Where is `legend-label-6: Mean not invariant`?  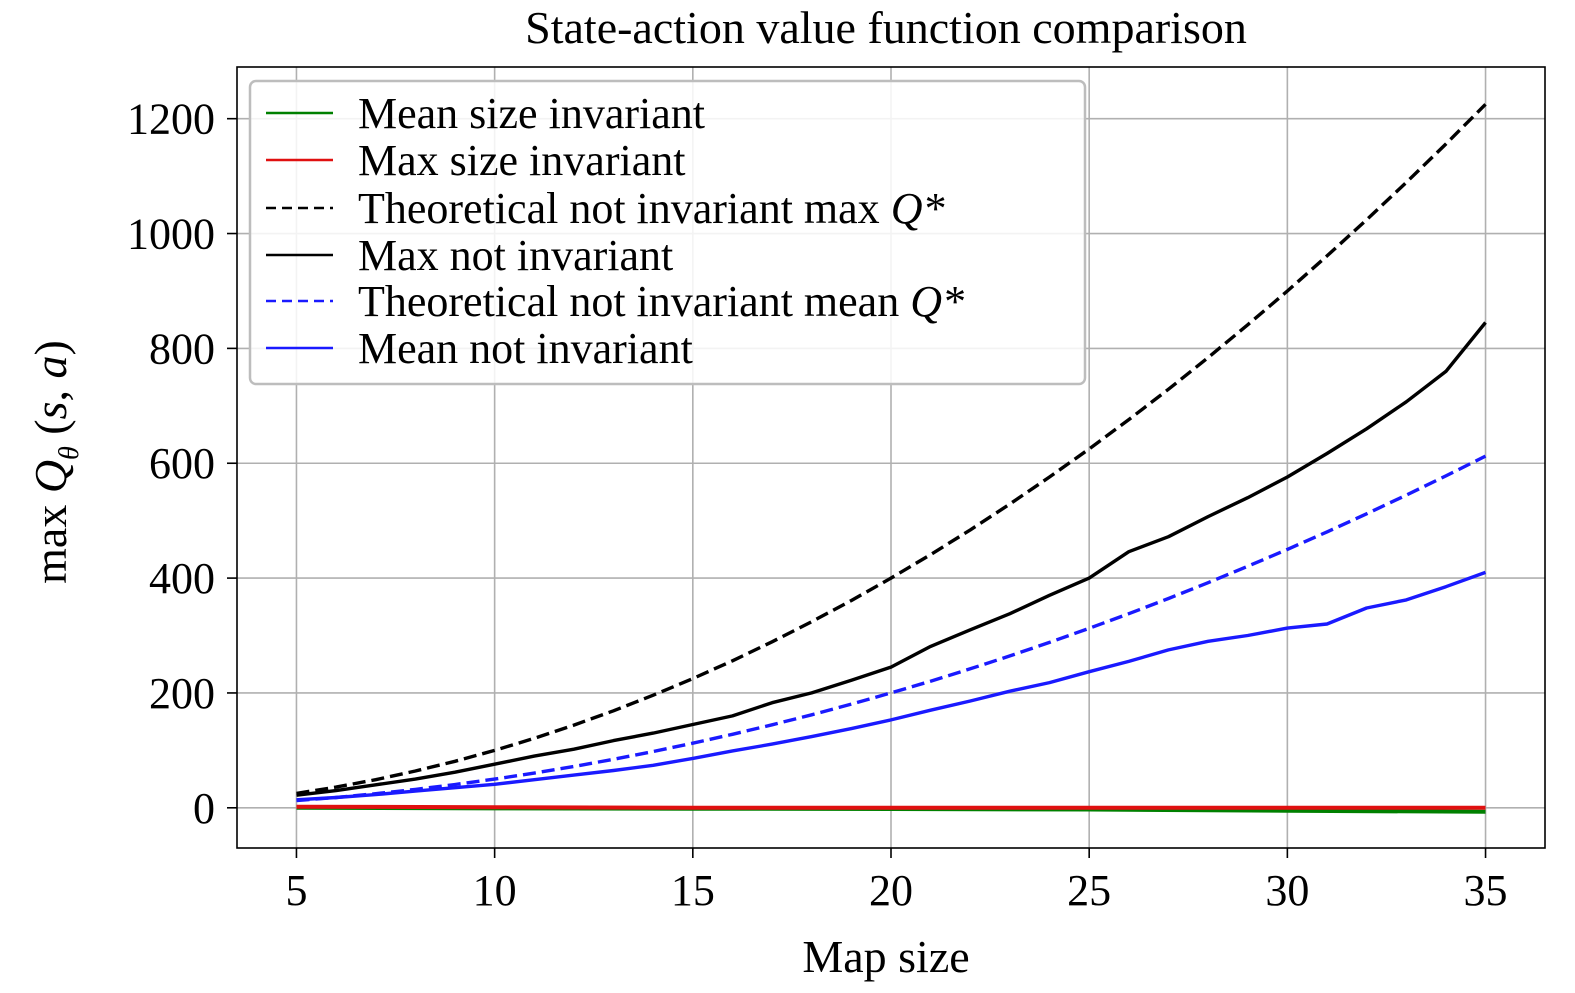
legend-label-6: Mean not invariant is located at coordinates (525, 348).